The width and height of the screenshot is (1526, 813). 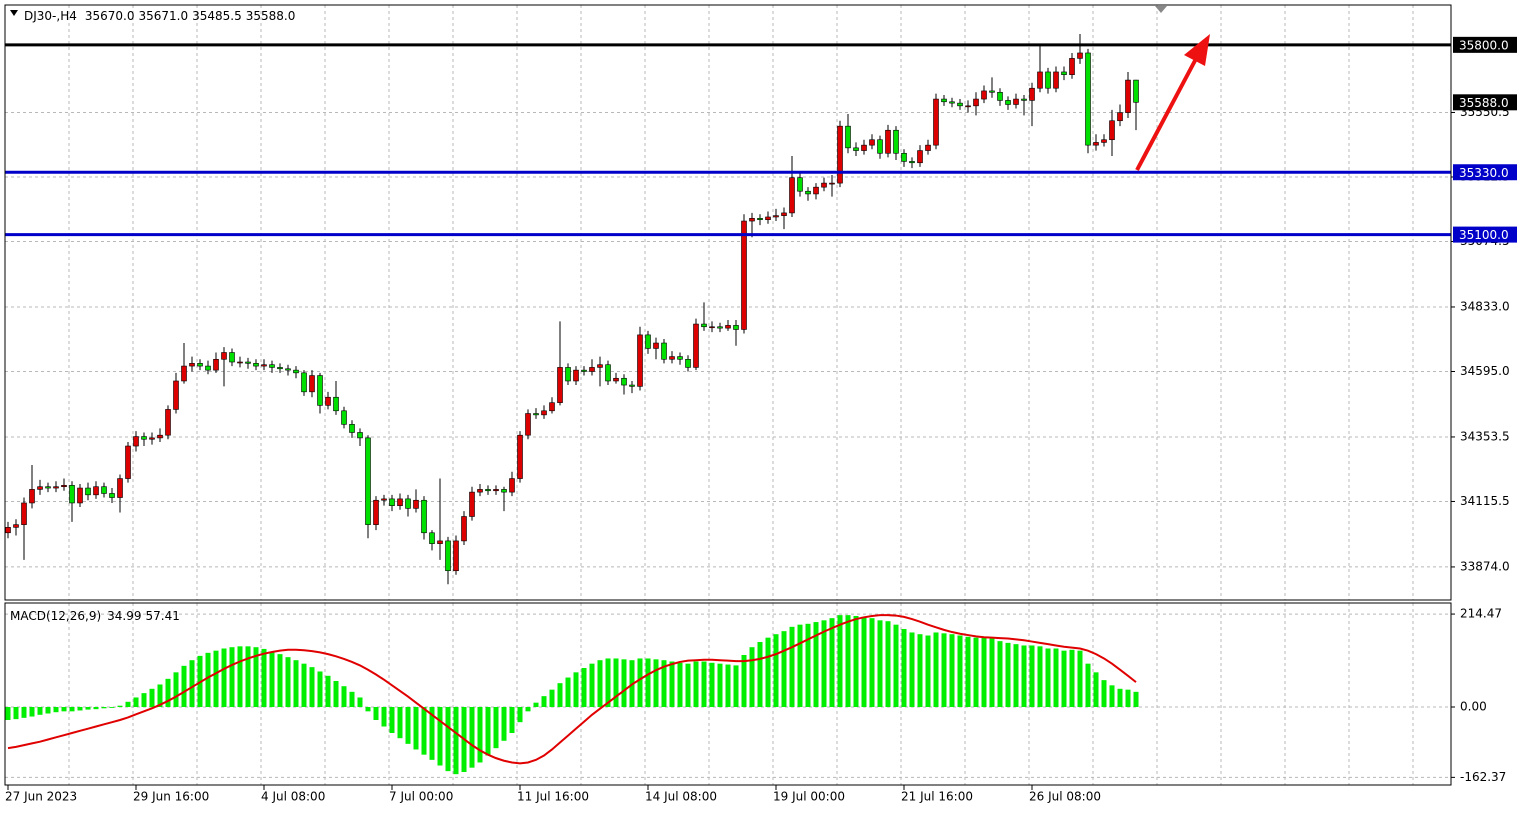 What do you see at coordinates (1172, 102) in the screenshot?
I see `arrow-annotation` at bounding box center [1172, 102].